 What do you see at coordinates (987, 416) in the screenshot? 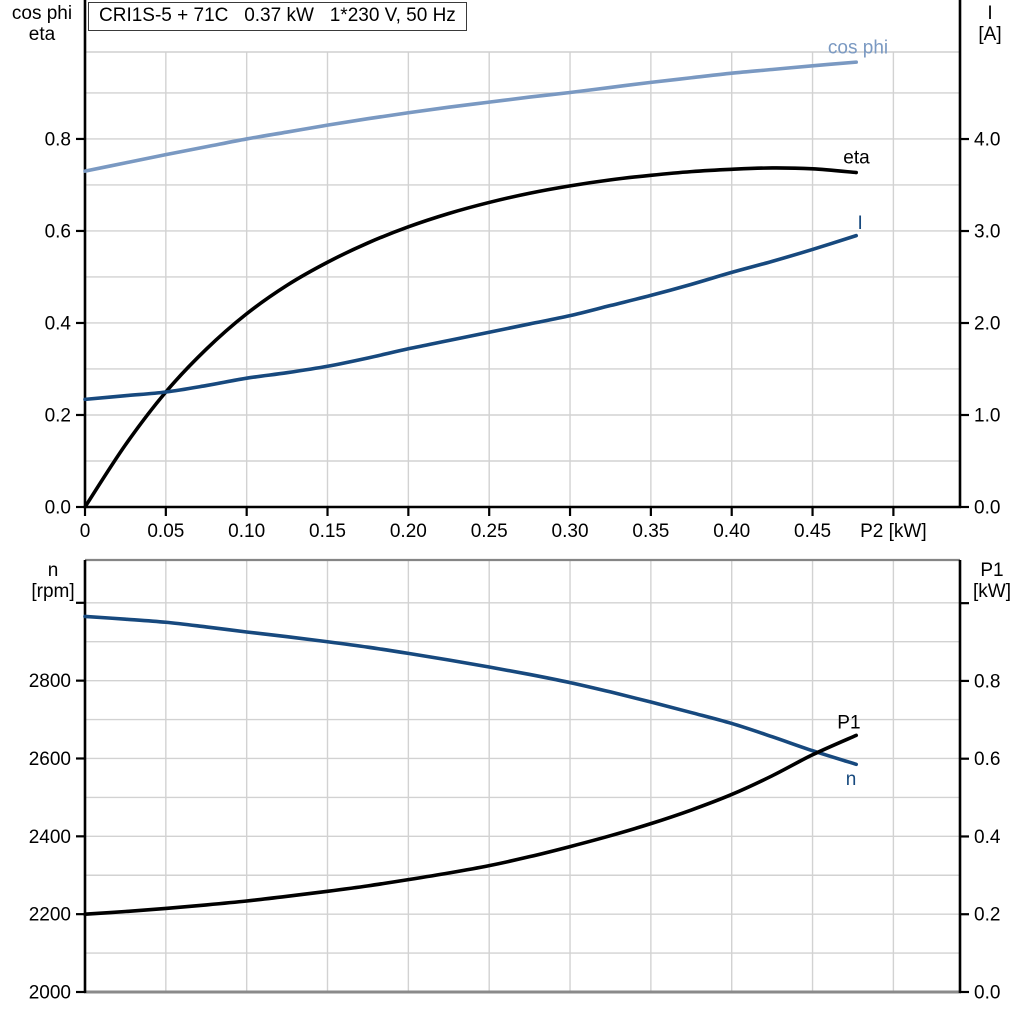
I see `right-axis-tick-label: 1.0` at bounding box center [987, 416].